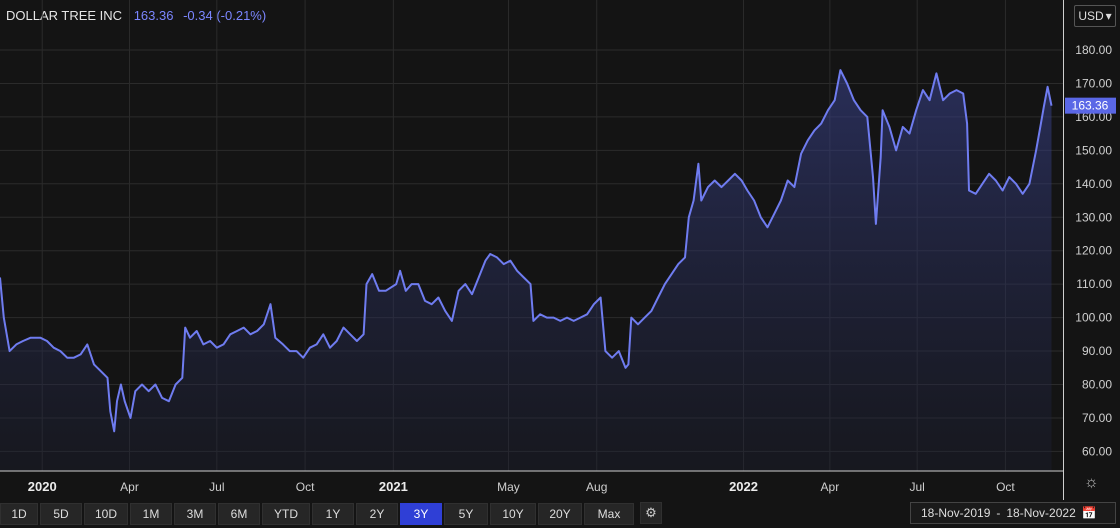 Image resolution: width=1120 pixels, height=528 pixels. Describe the element at coordinates (153, 15) in the screenshot. I see `current-price: 163.36` at that location.